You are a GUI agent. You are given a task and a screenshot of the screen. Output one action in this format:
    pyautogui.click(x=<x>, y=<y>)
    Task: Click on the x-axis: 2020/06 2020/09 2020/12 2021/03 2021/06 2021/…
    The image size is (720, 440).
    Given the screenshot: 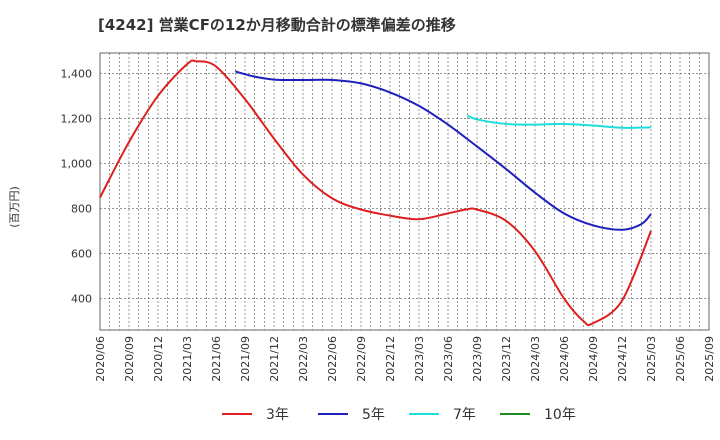 What is the action you would take?
    pyautogui.click(x=405, y=359)
    